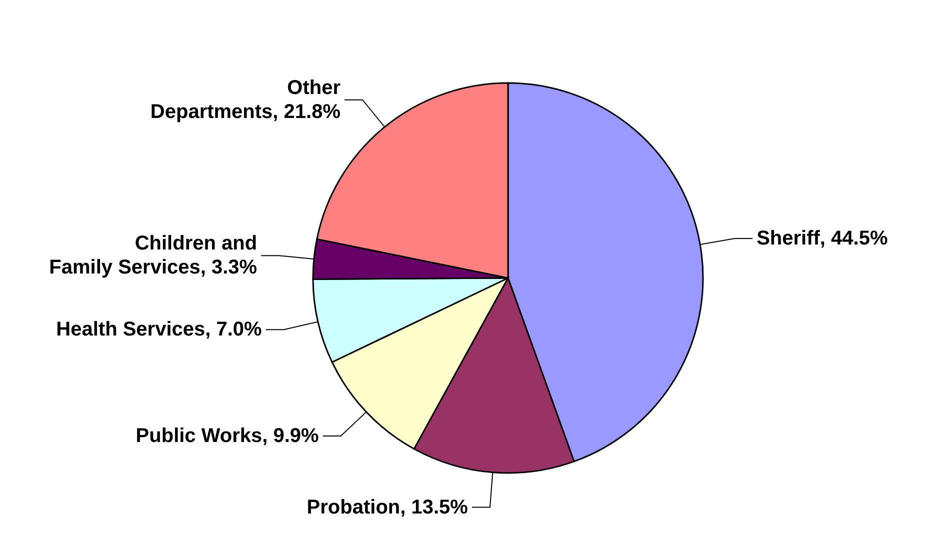 The image size is (948, 556). Describe the element at coordinates (387, 507) in the screenshot. I see `slice-label: Probation, 13.5%` at that location.